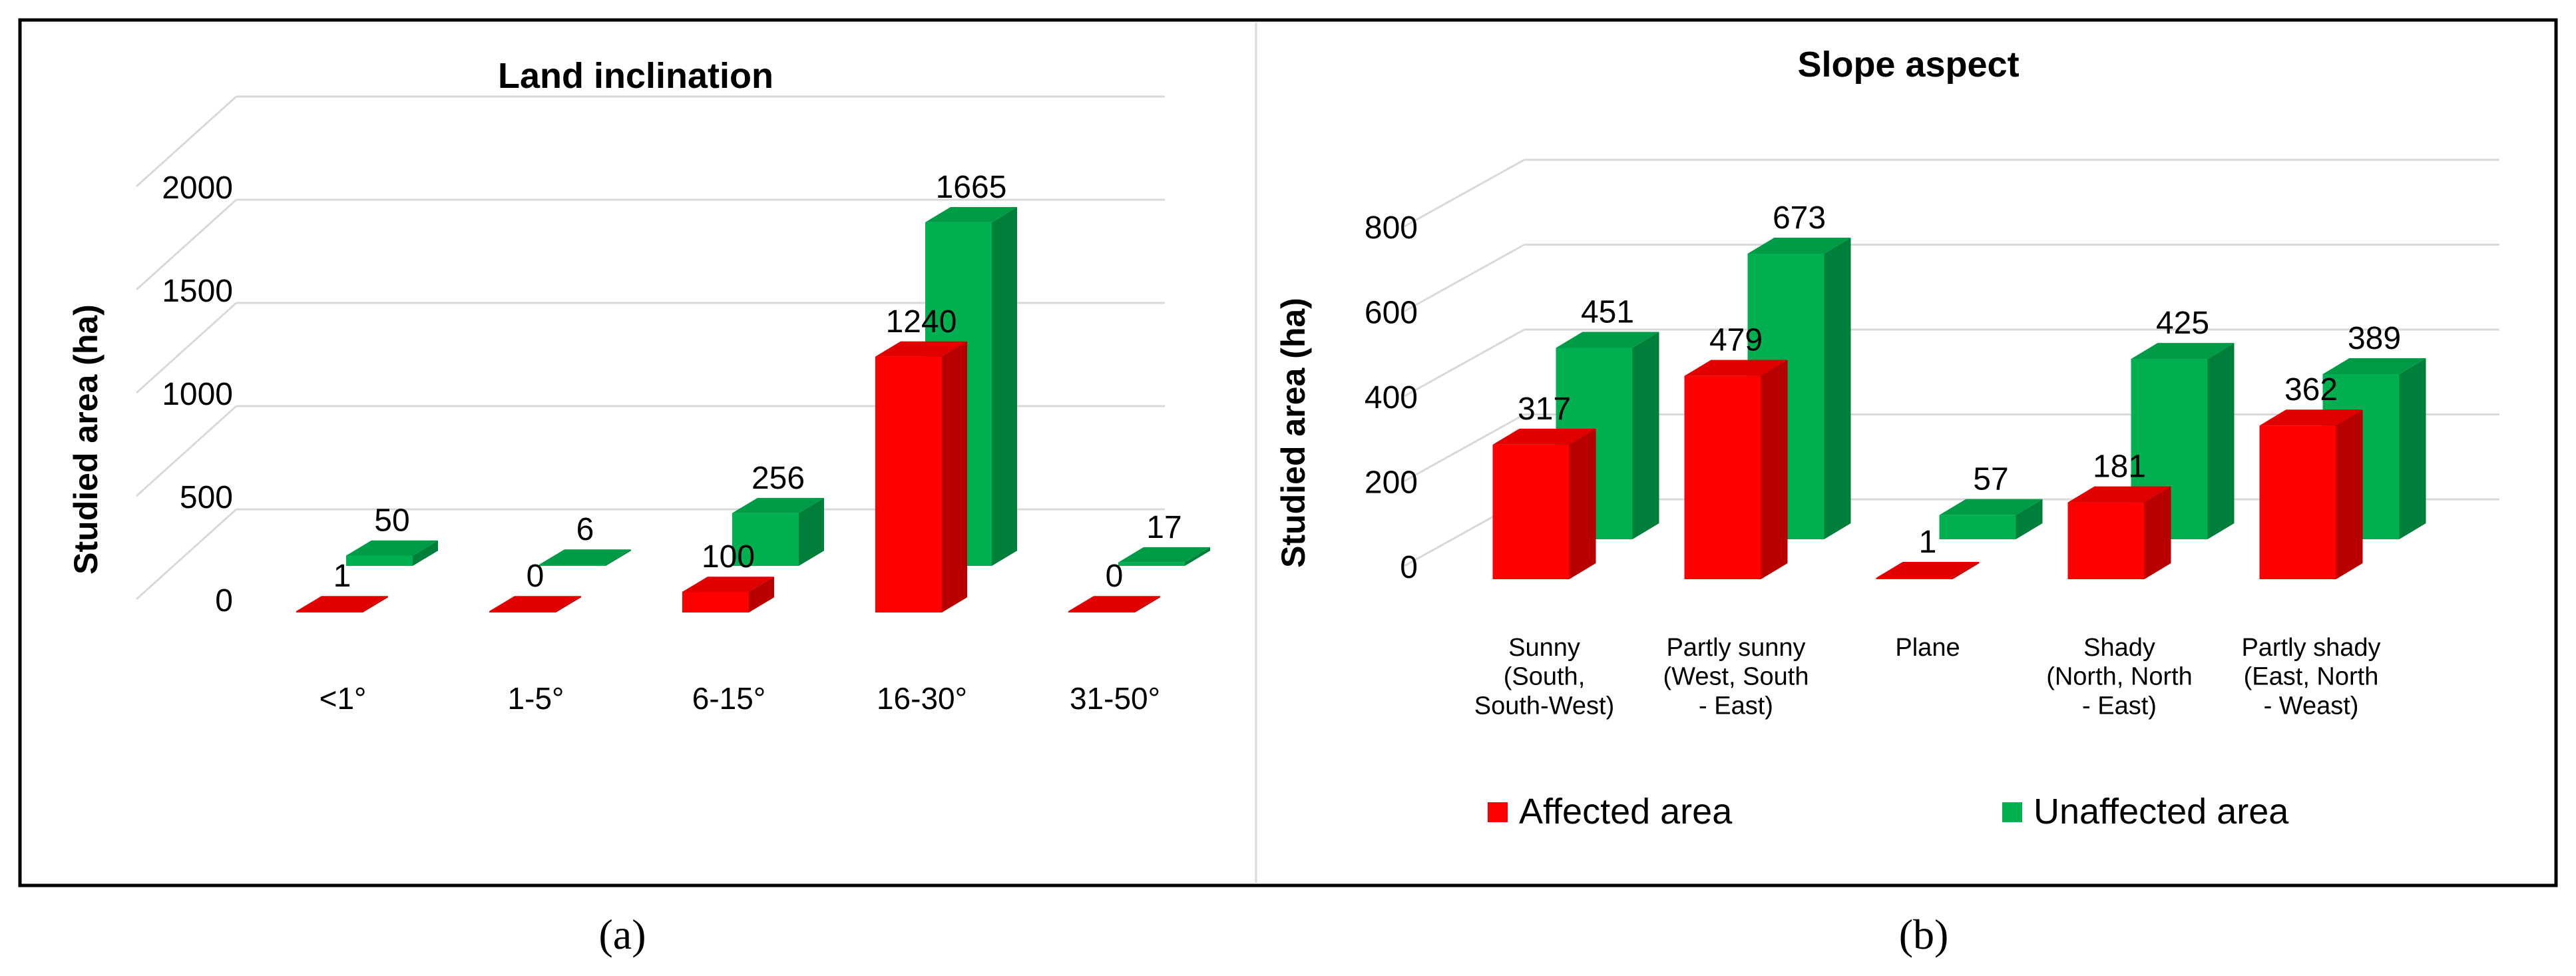  I want to click on x-tick-label: 6-15°, so click(728, 698).